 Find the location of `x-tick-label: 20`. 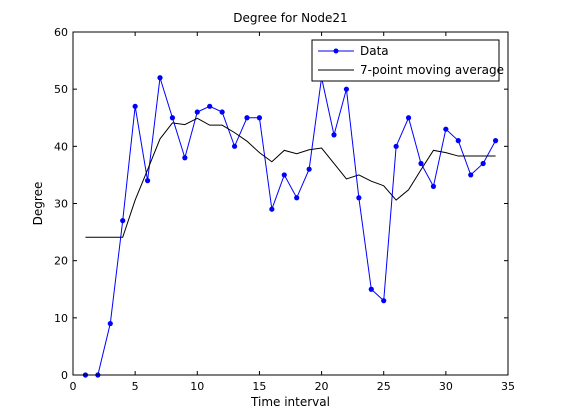

x-tick-label: 20 is located at coordinates (322, 386).